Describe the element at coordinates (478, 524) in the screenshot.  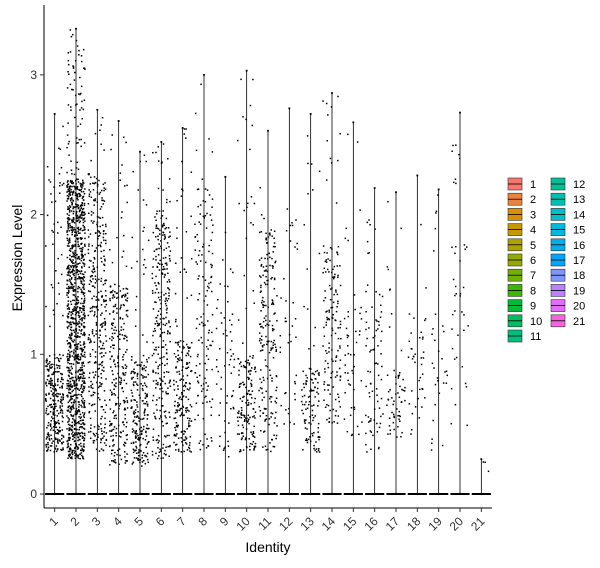
I see `x-tick-label: 21` at that location.